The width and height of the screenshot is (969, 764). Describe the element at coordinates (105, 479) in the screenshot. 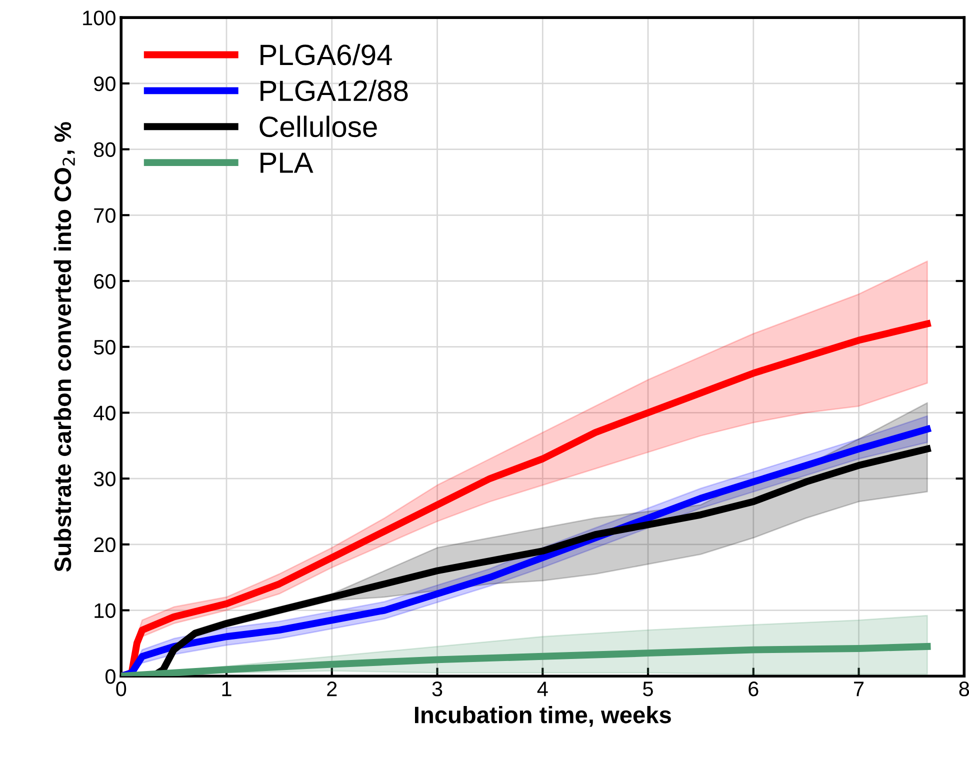

I see `y-tick-label: 30` at that location.